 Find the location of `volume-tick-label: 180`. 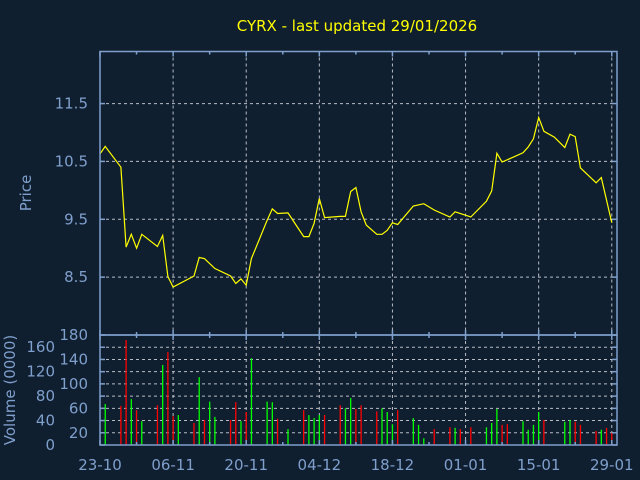

volume-tick-label: 180 is located at coordinates (73, 335).